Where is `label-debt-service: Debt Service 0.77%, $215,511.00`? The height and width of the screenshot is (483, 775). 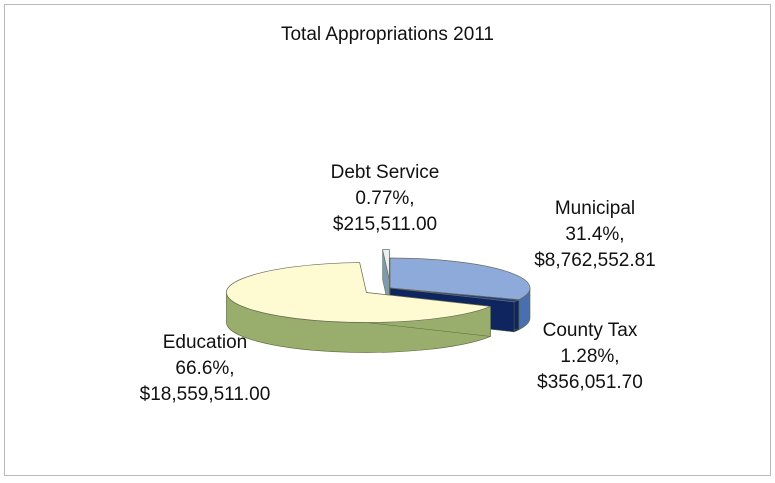
label-debt-service: Debt Service 0.77%, $215,511.00 is located at coordinates (385, 199).